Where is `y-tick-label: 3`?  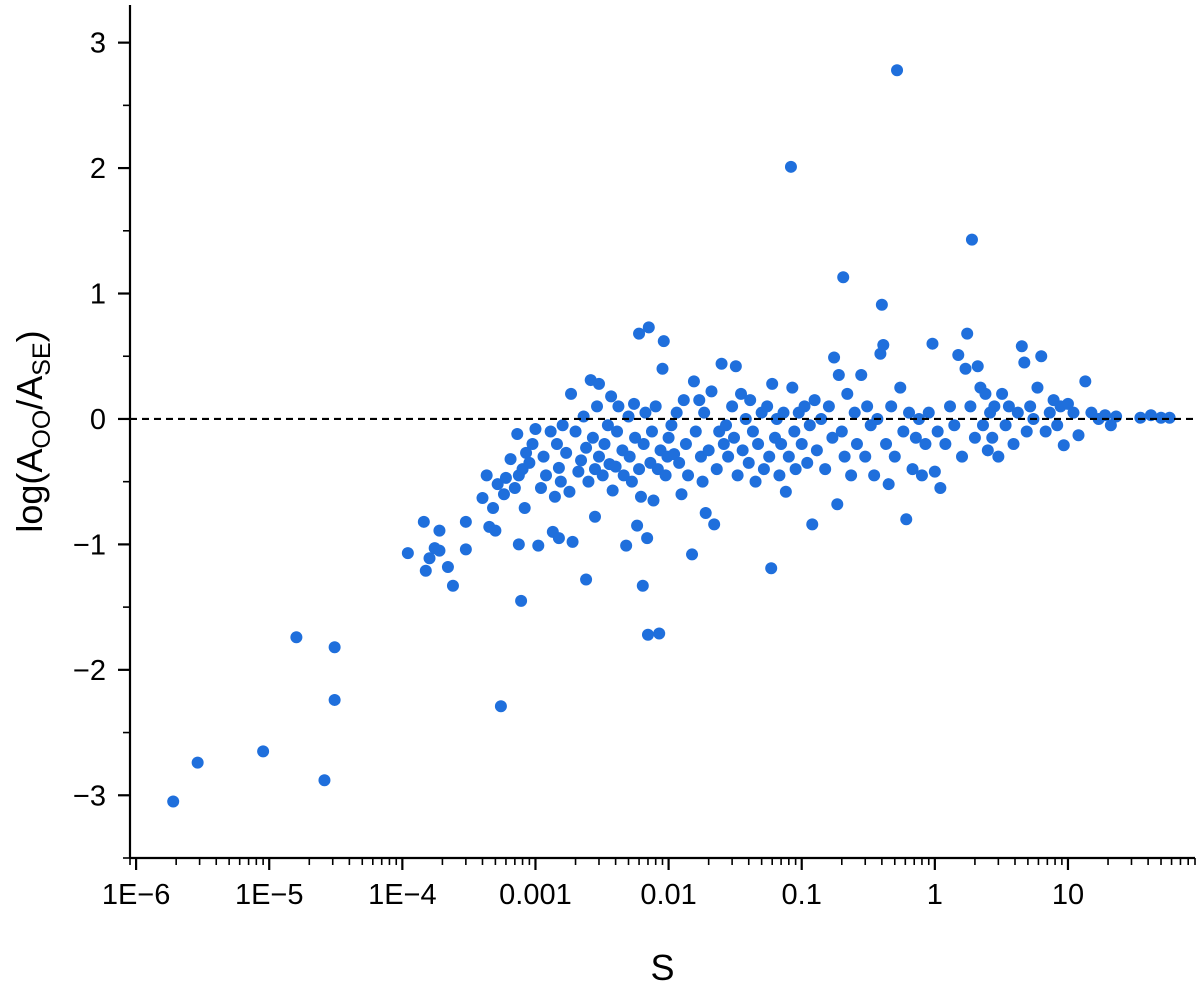
y-tick-label: 3 is located at coordinates (98, 44).